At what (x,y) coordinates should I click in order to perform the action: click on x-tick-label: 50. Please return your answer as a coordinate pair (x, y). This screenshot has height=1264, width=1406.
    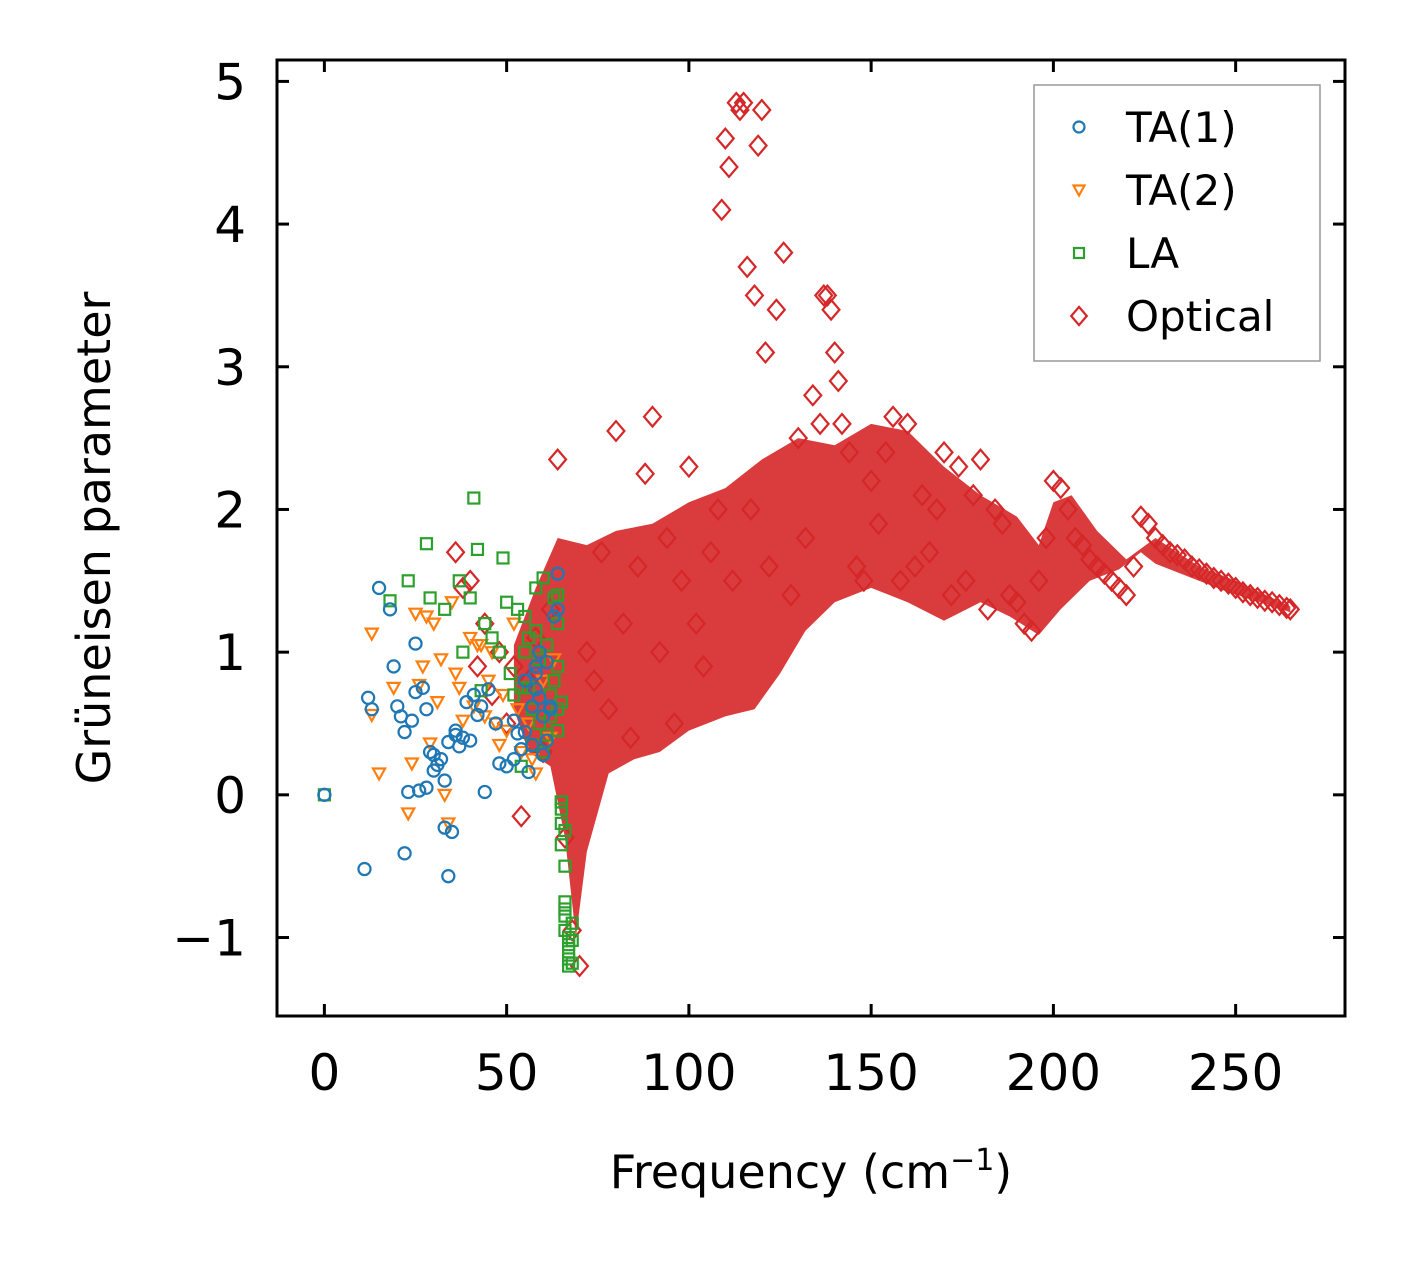
    Looking at the image, I should click on (507, 1073).